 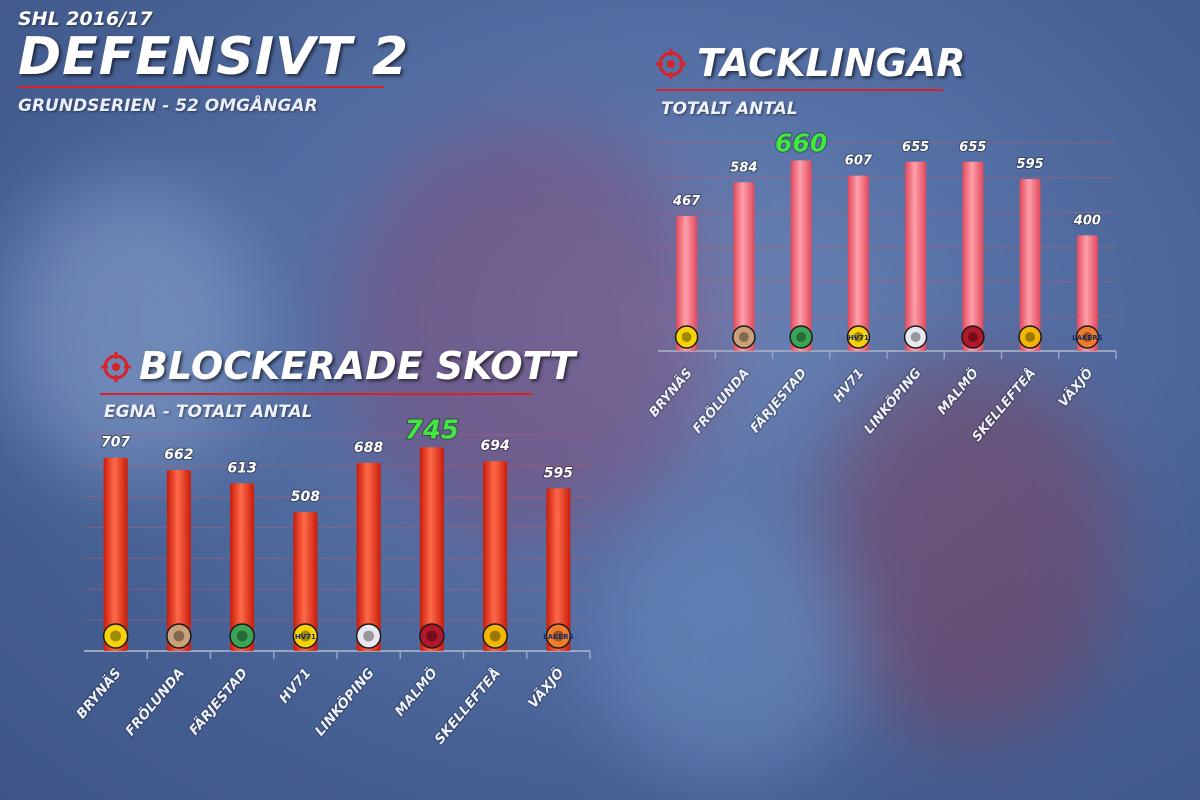 What do you see at coordinates (305, 497) in the screenshot?
I see `data-label: 508` at bounding box center [305, 497].